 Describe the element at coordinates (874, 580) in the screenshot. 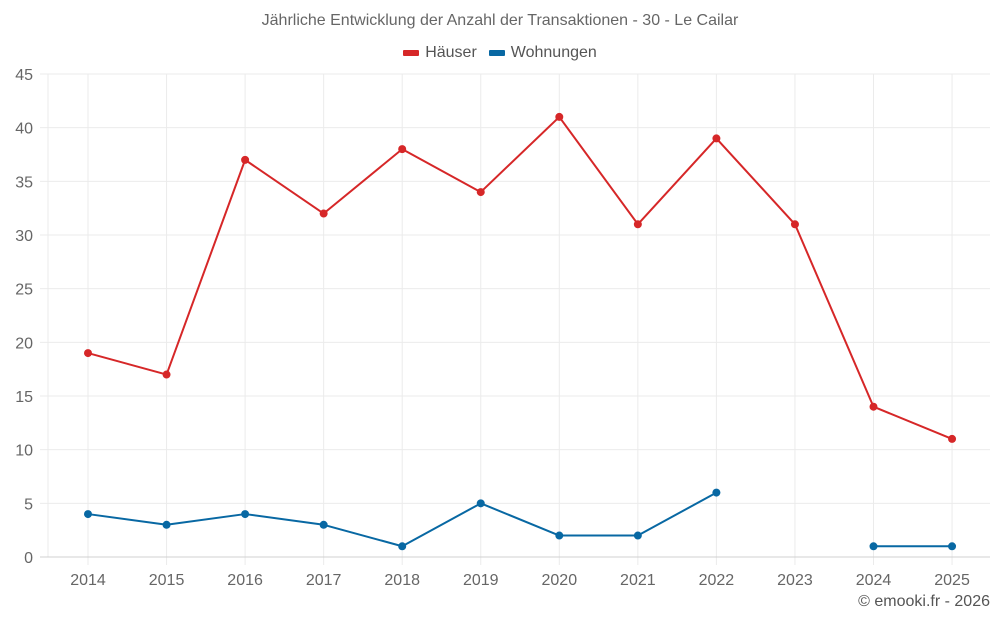

I see `x-tick-label: 2024` at that location.